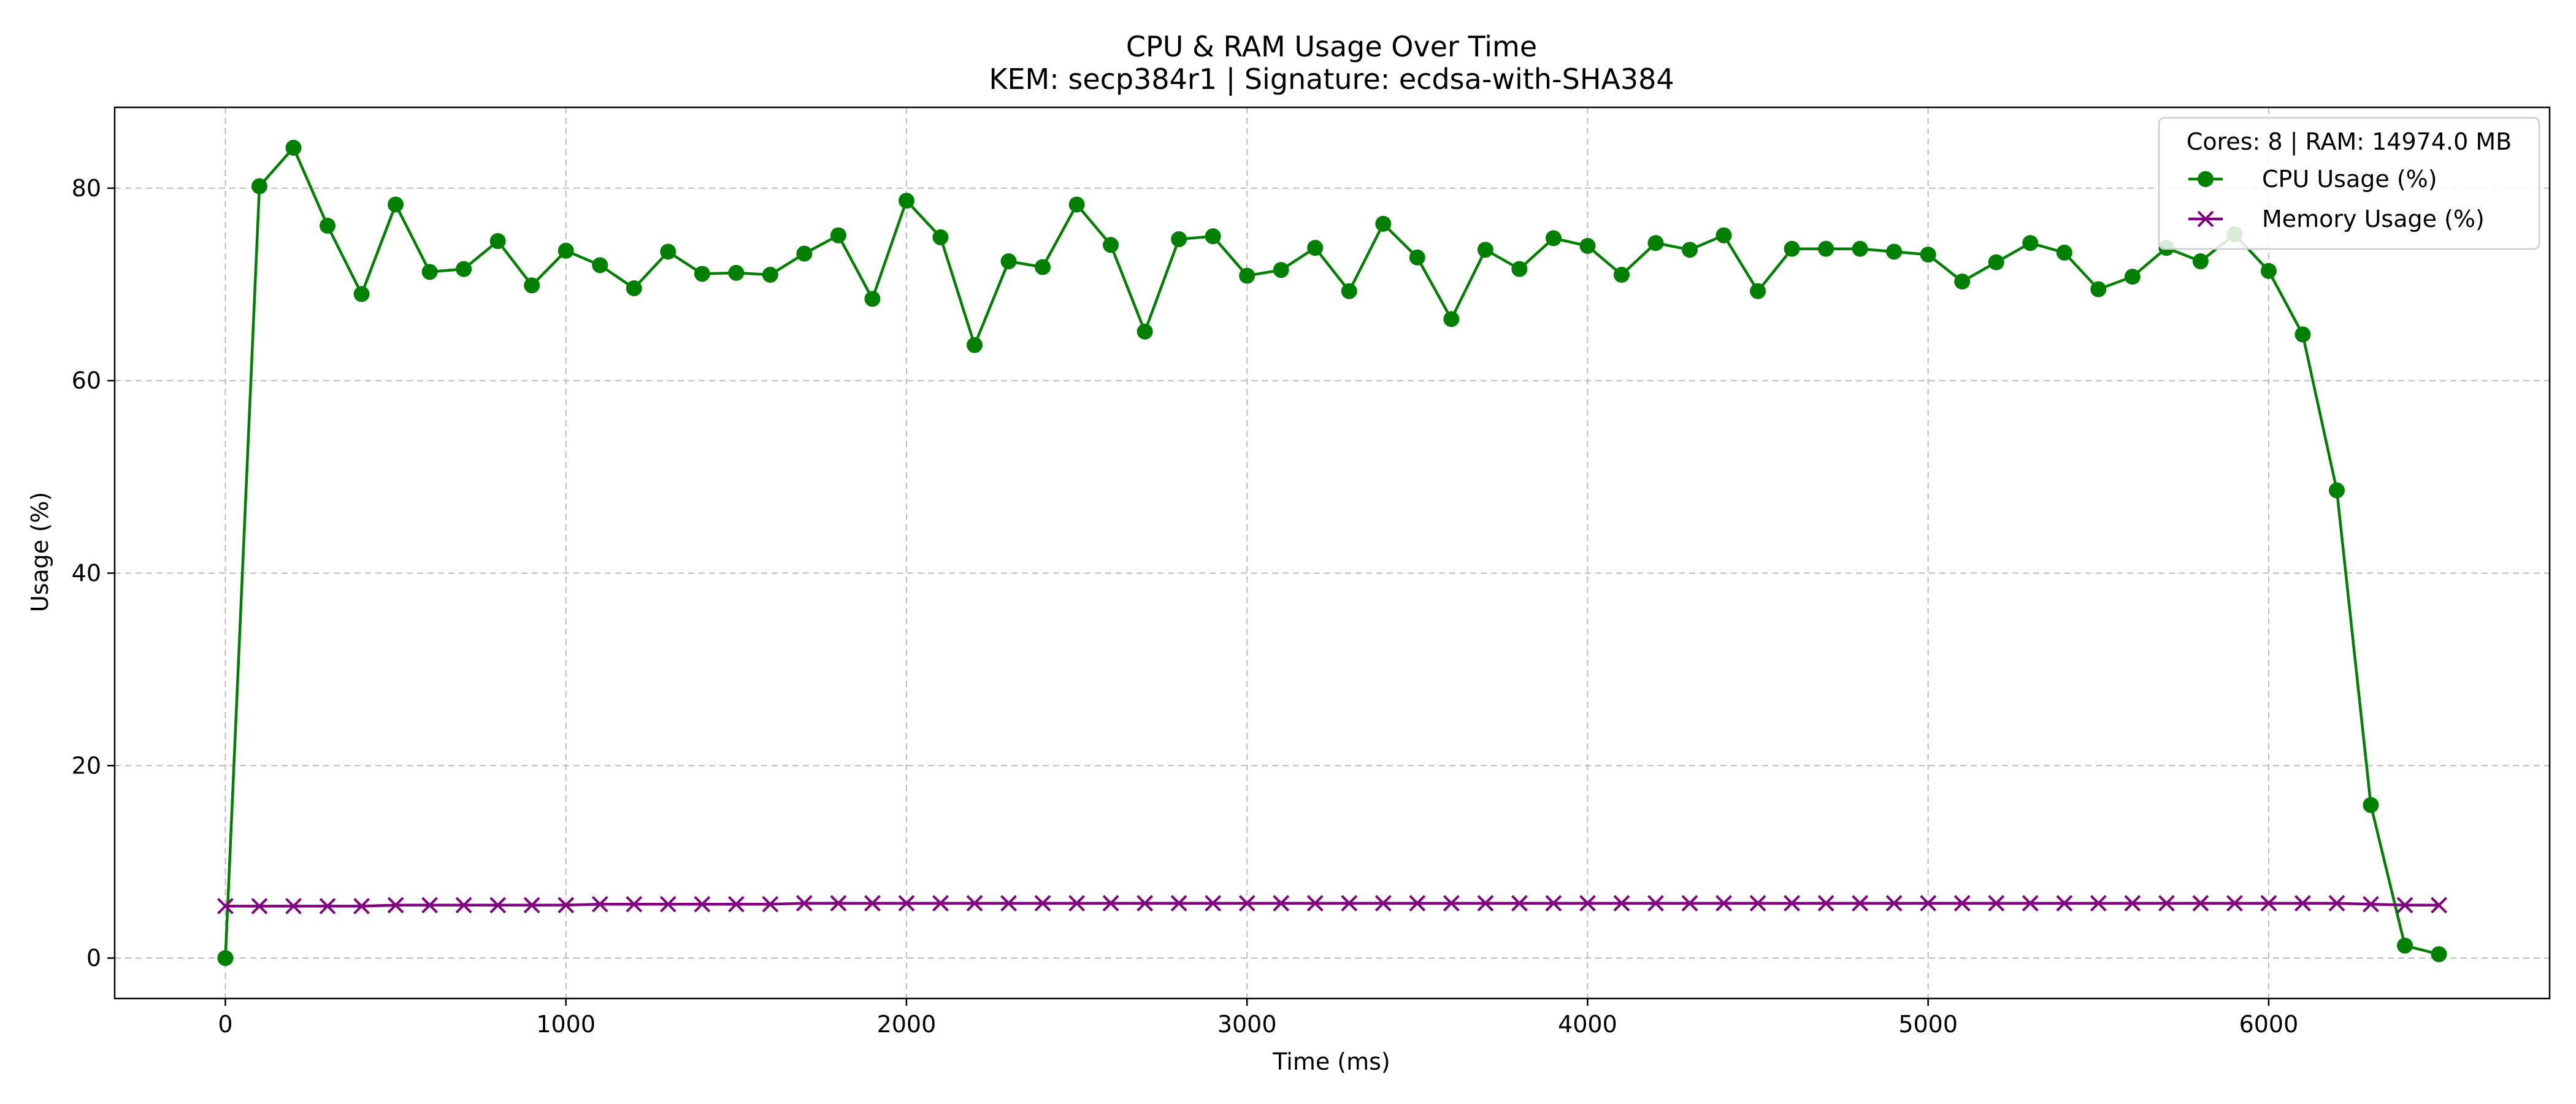 The width and height of the screenshot is (2576, 1104). Describe the element at coordinates (86, 765) in the screenshot. I see `y-tick-label: 20` at that location.